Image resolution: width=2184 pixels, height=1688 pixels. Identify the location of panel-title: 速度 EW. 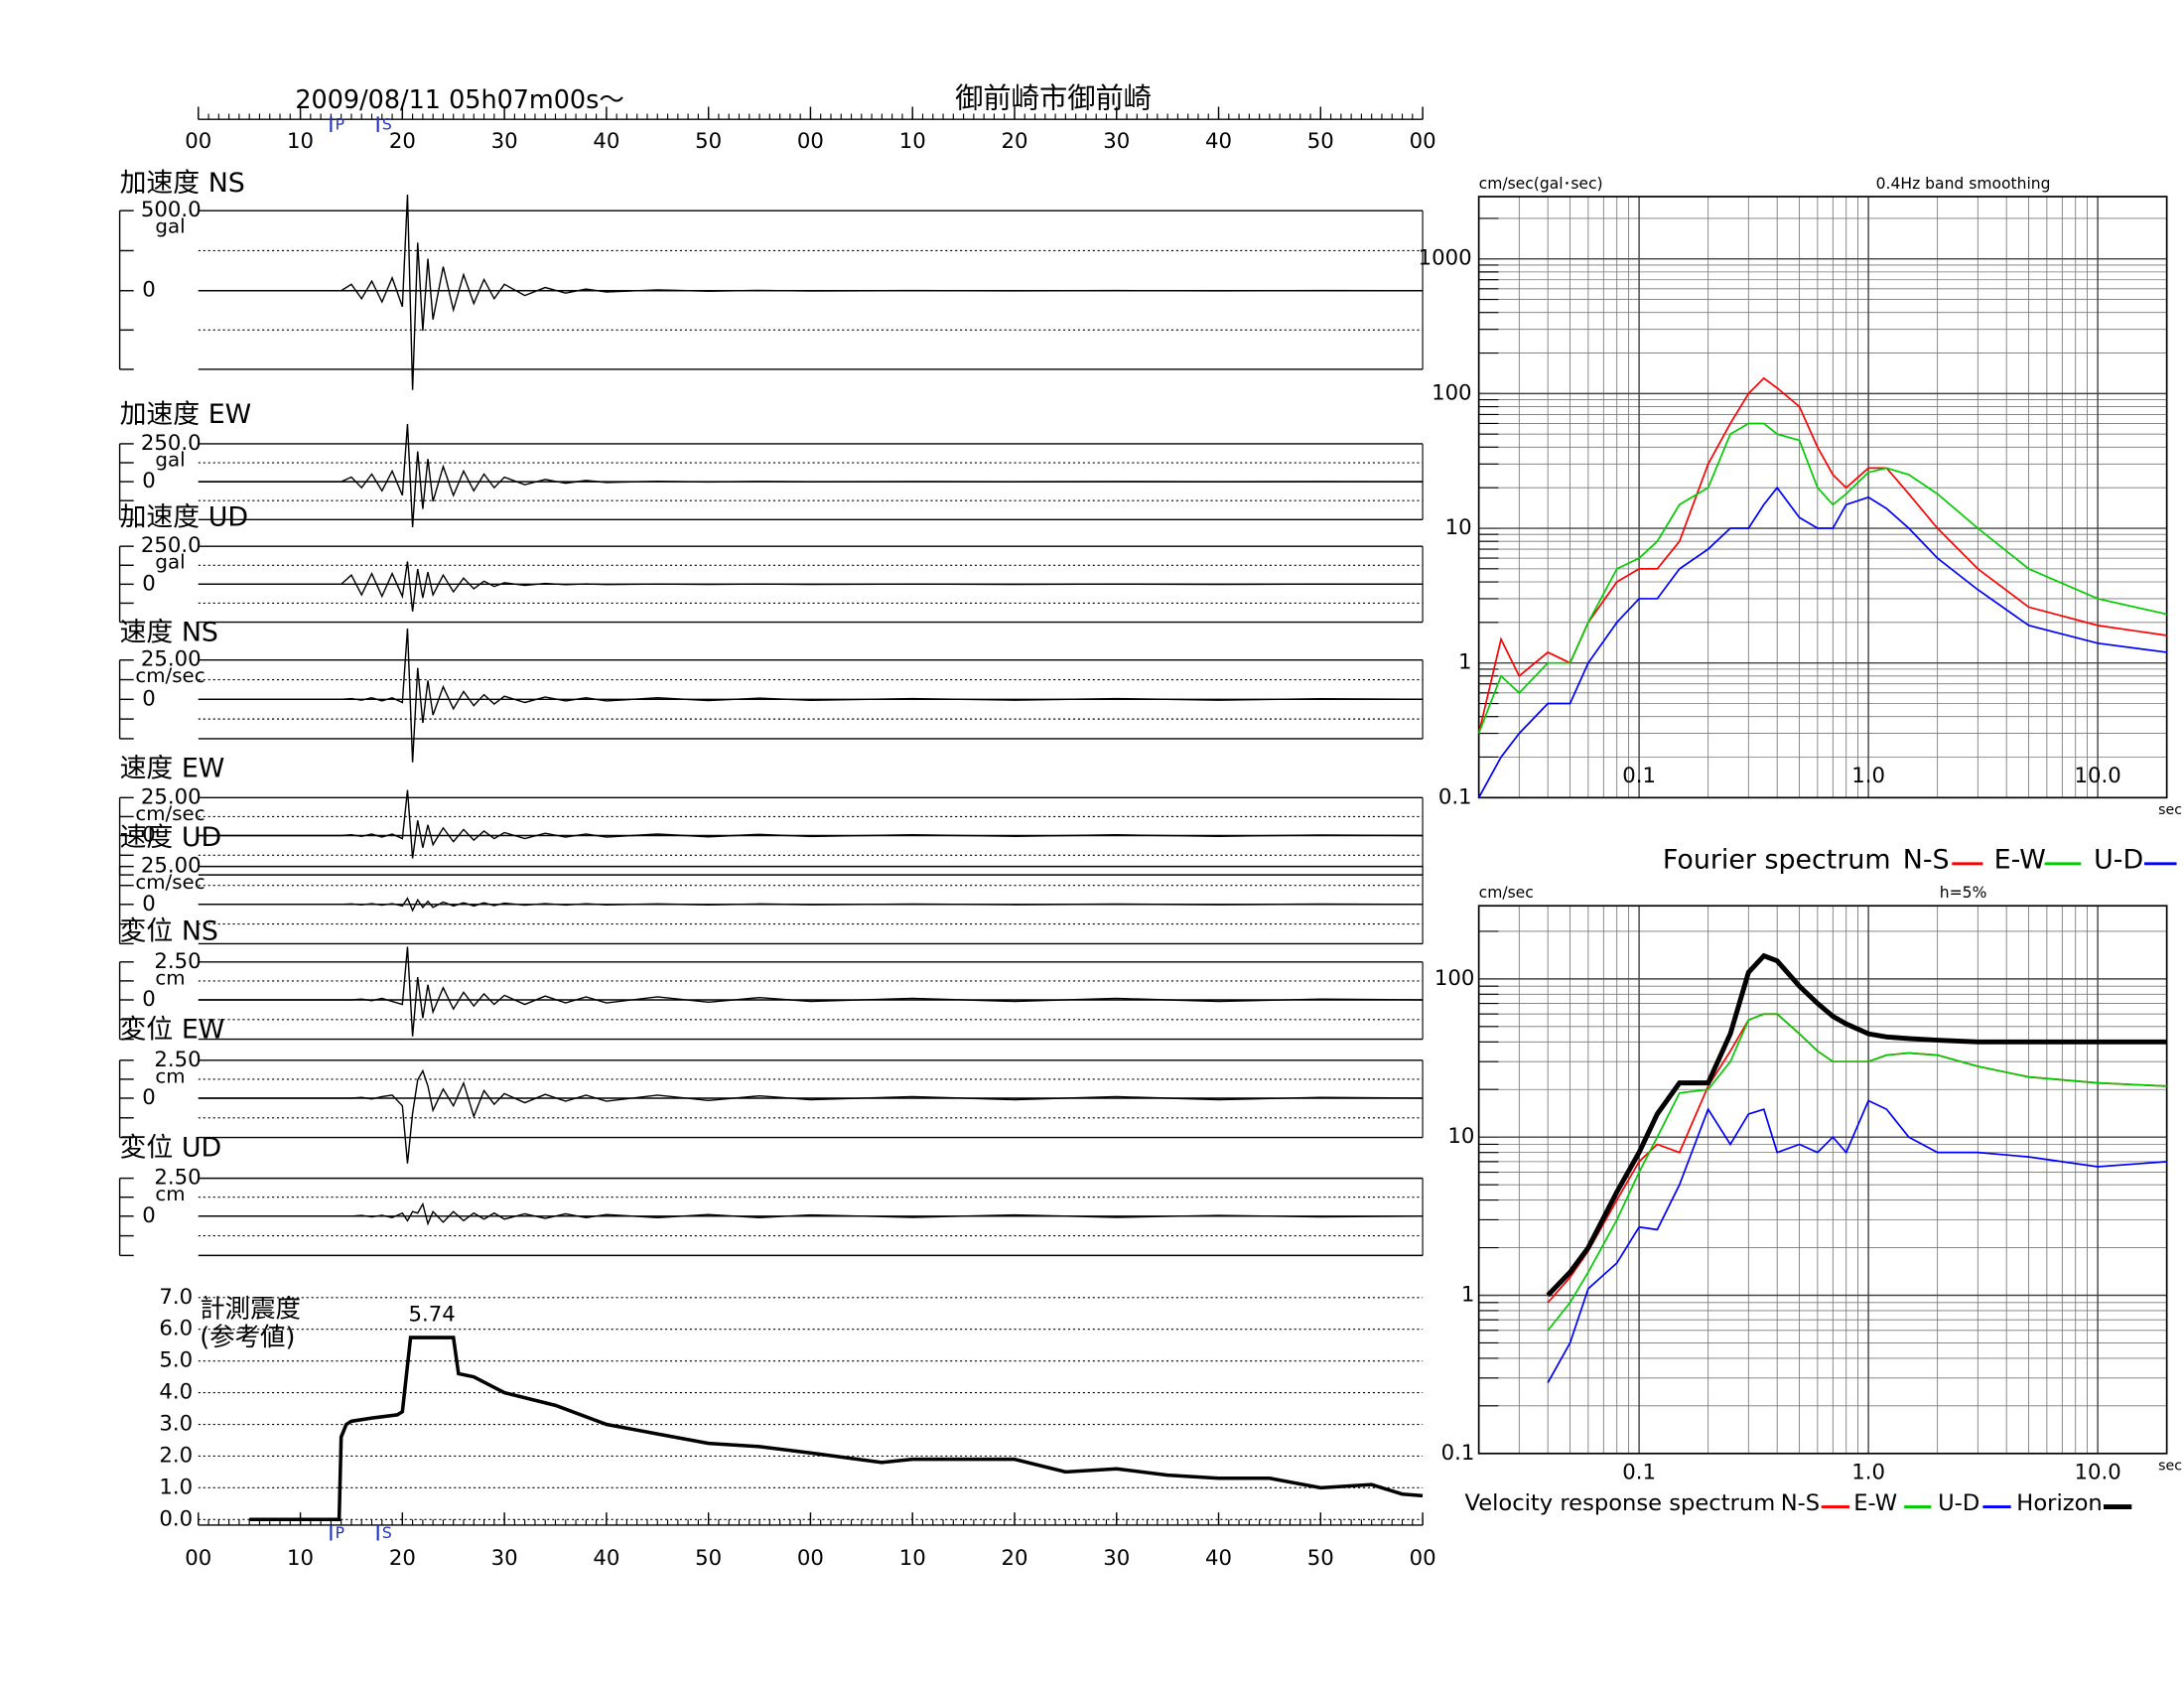
(172, 769).